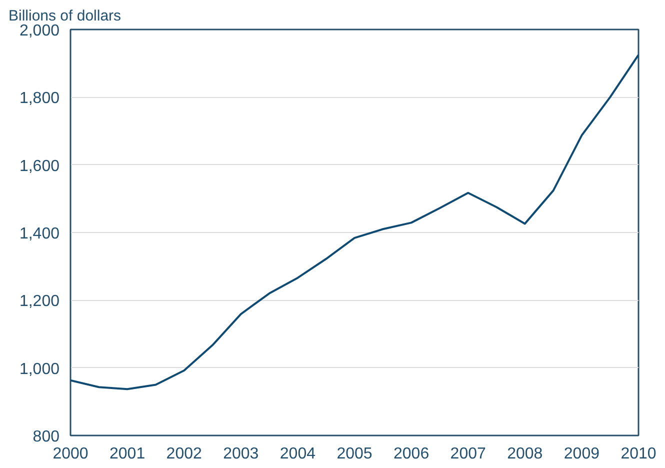  Describe the element at coordinates (128, 454) in the screenshot. I see `x-tick-label: 2001` at that location.